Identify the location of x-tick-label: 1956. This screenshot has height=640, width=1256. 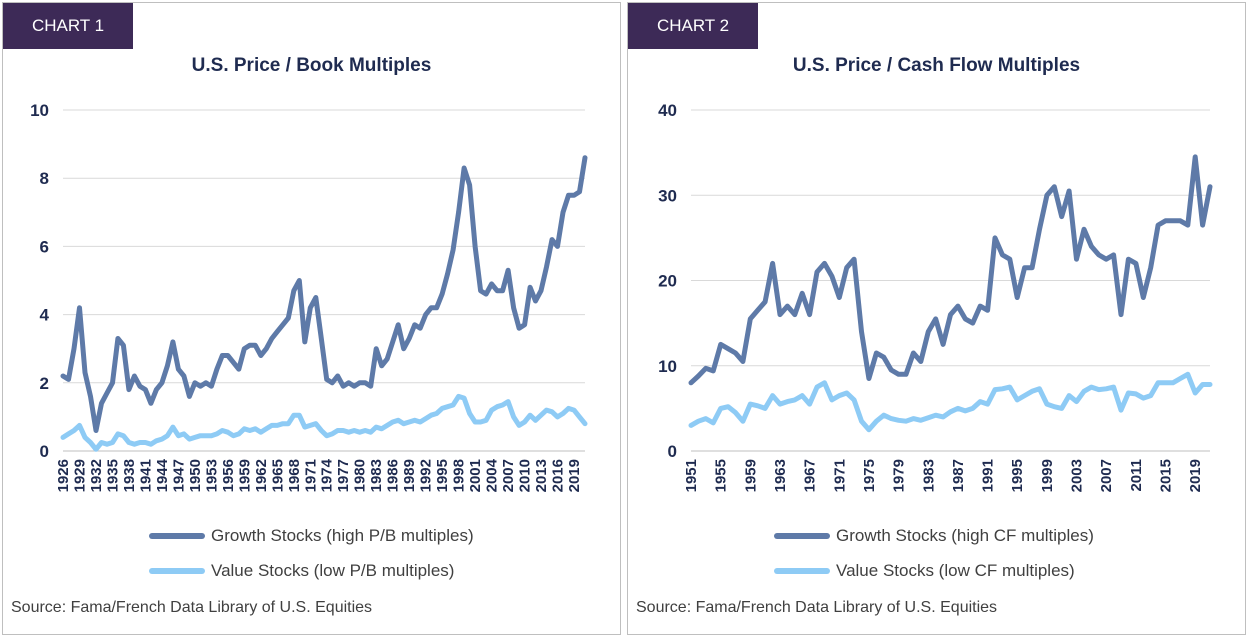
(228, 475).